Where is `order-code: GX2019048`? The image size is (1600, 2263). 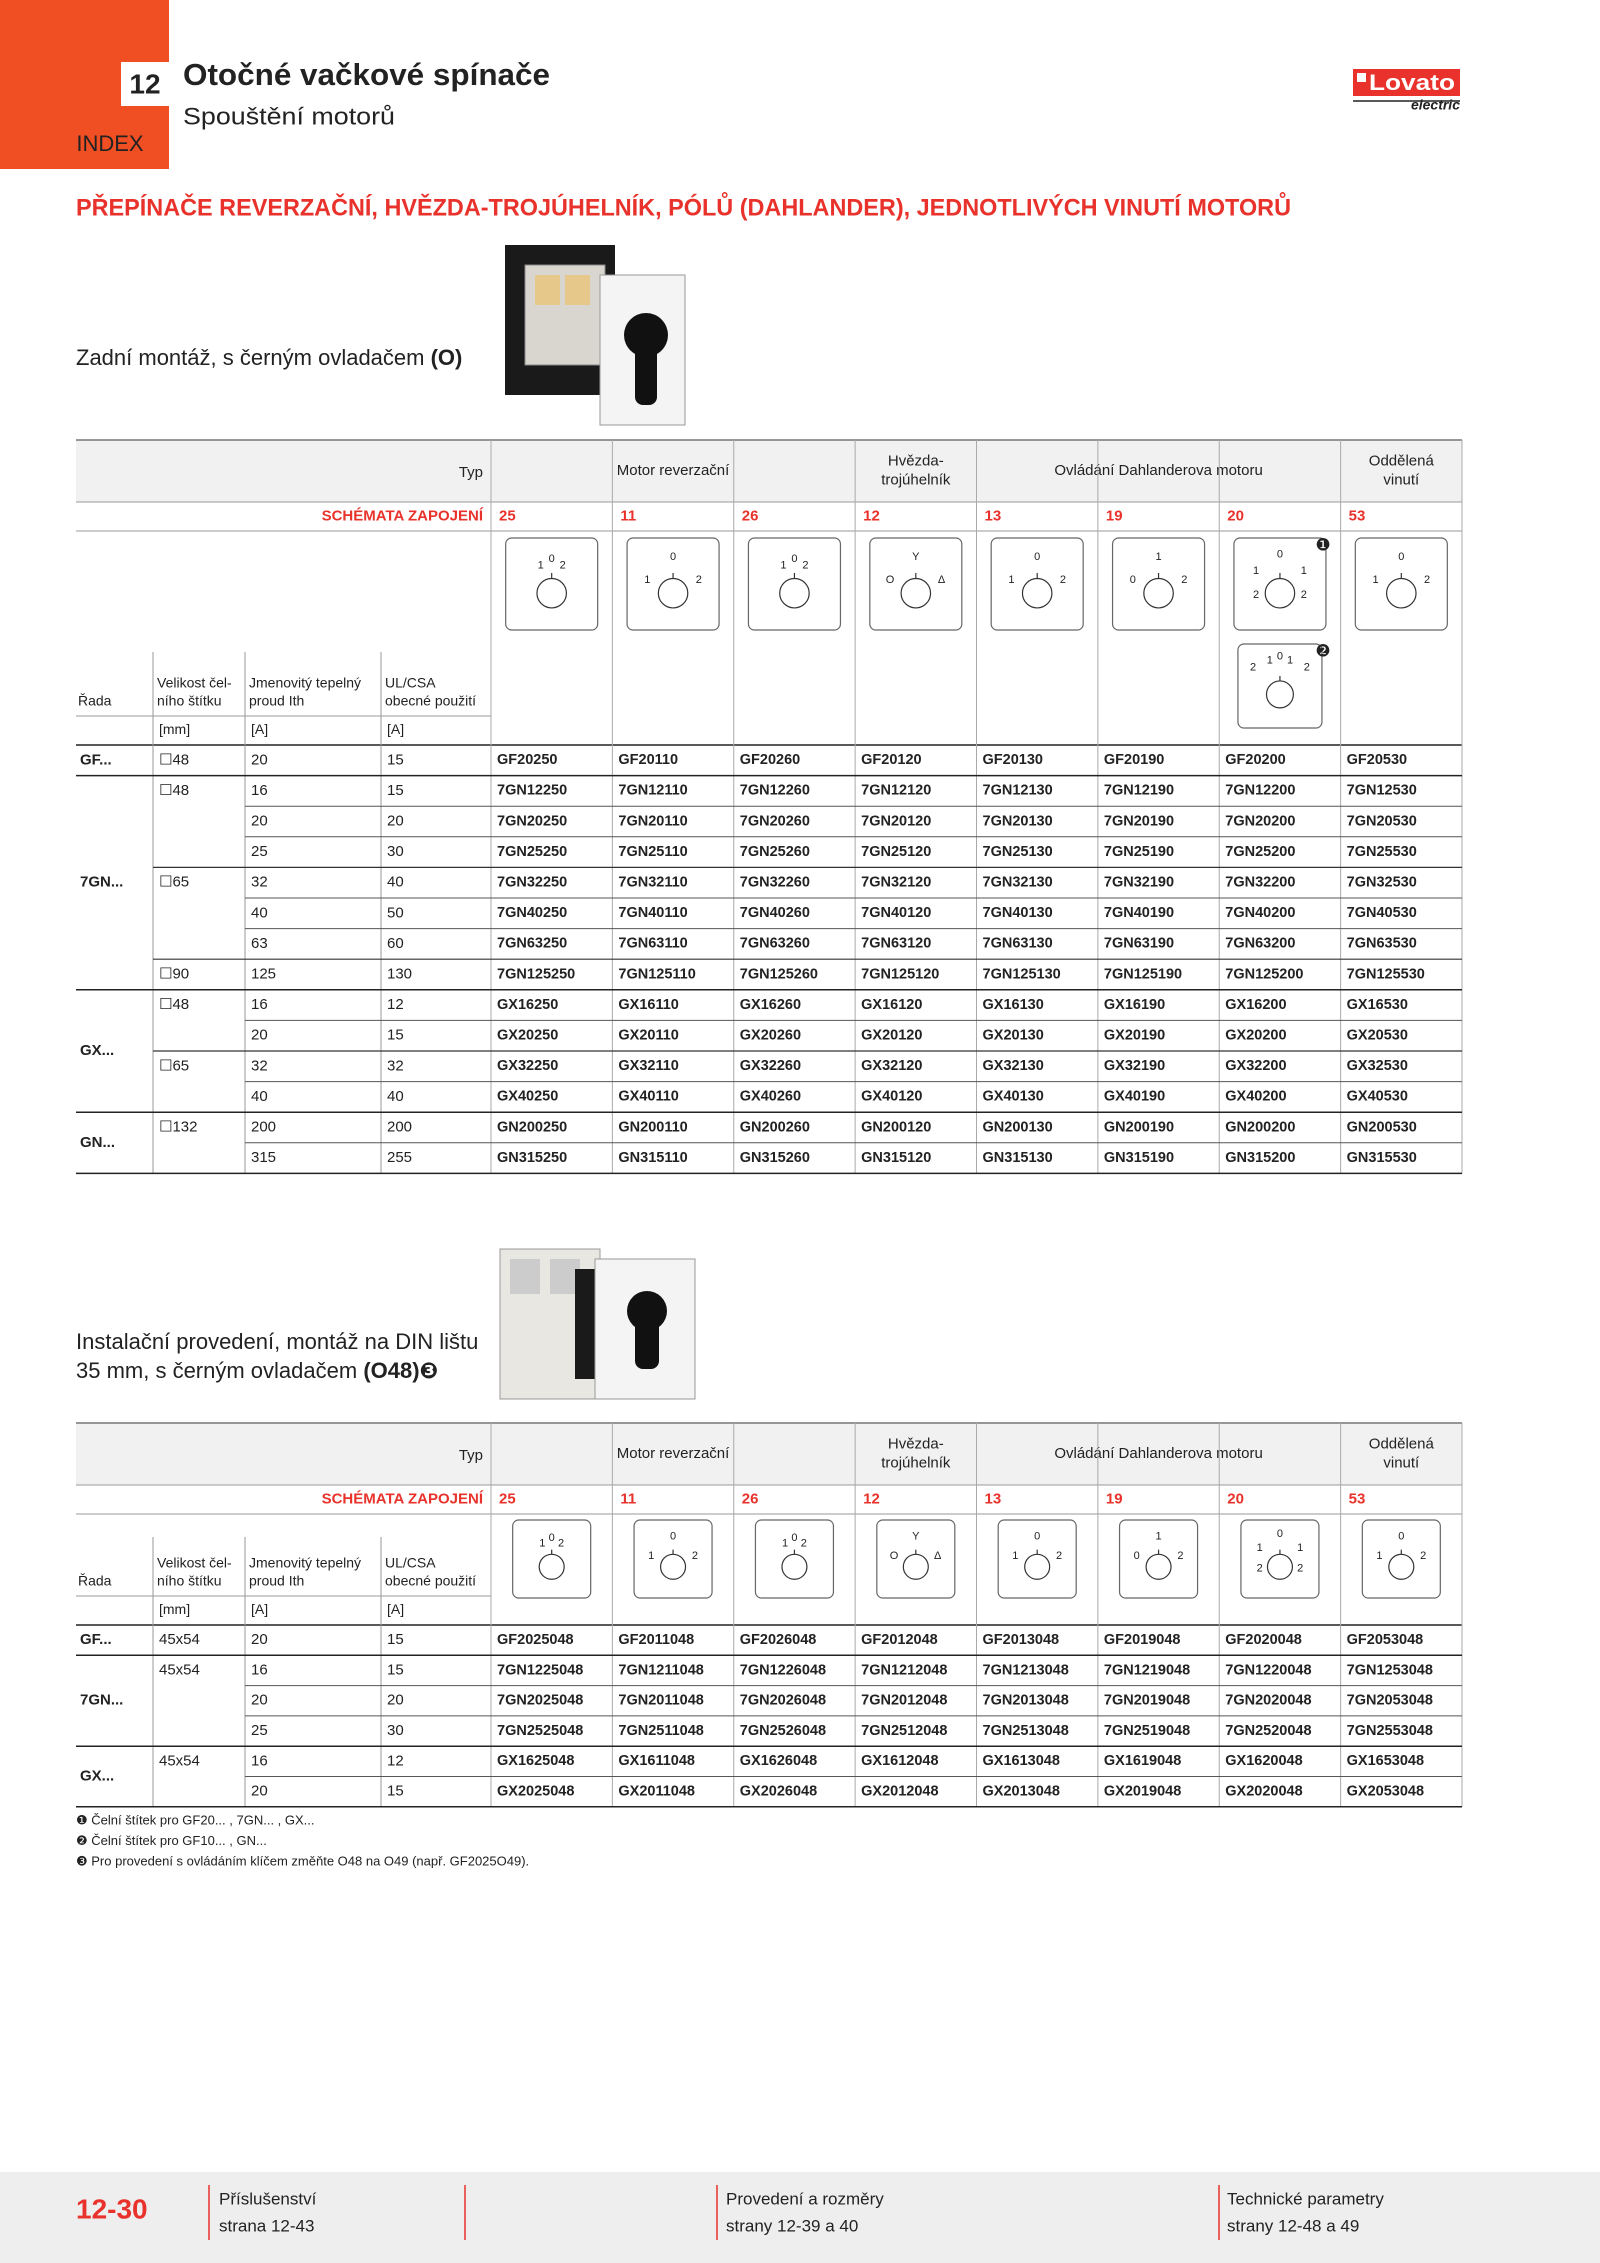
order-code: GX2019048 is located at coordinates (1142, 1791).